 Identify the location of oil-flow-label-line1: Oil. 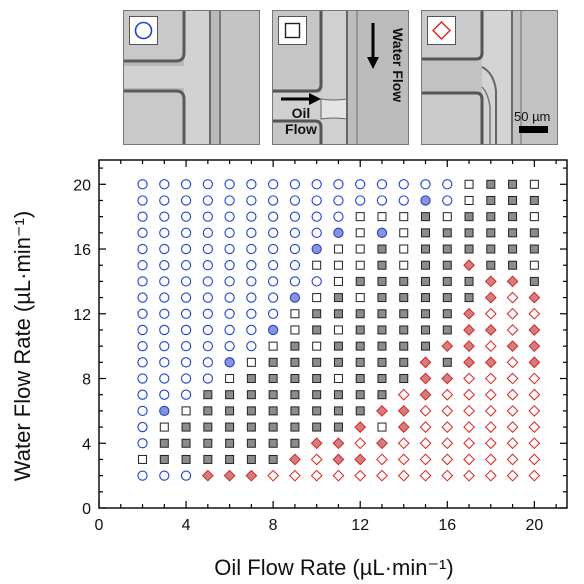
(301, 113).